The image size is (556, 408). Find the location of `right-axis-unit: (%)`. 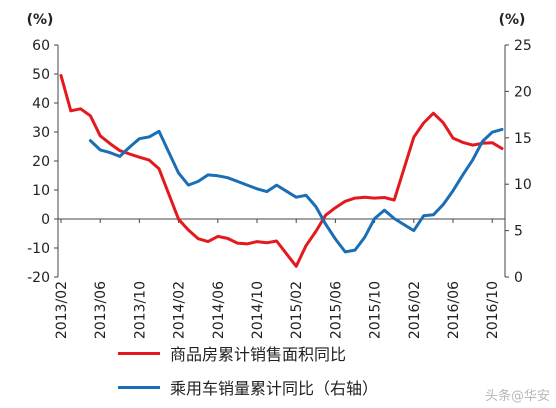

right-axis-unit: (%) is located at coordinates (512, 20).